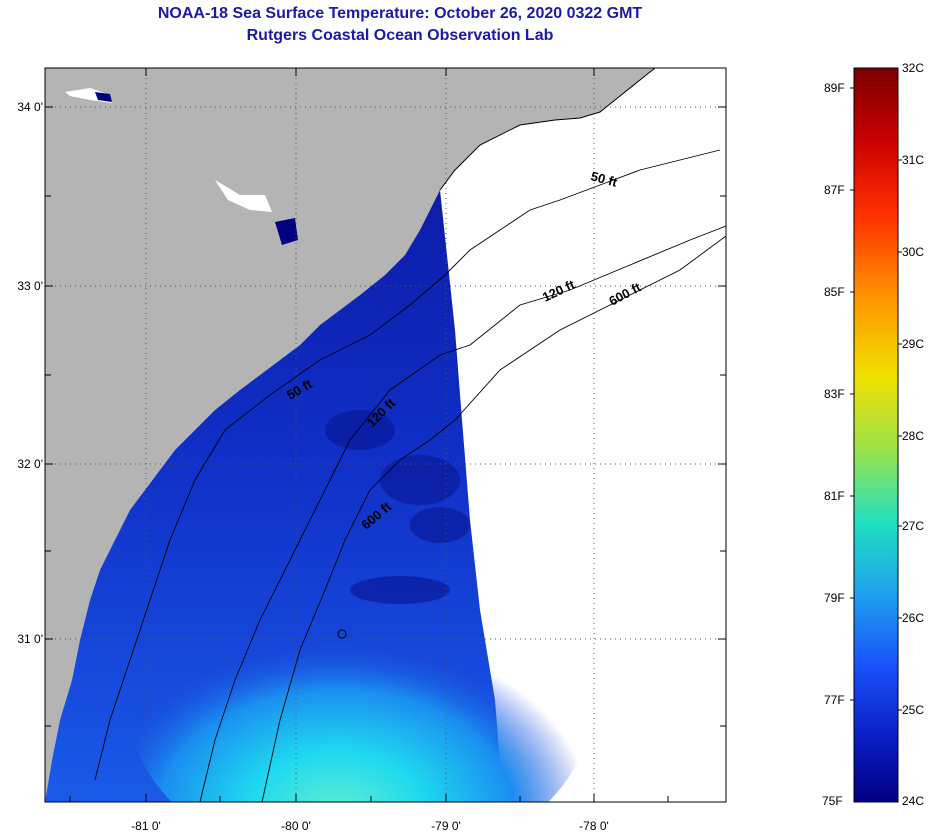 The height and width of the screenshot is (832, 936). What do you see at coordinates (296, 825) in the screenshot?
I see `lon-label: -80 0'` at bounding box center [296, 825].